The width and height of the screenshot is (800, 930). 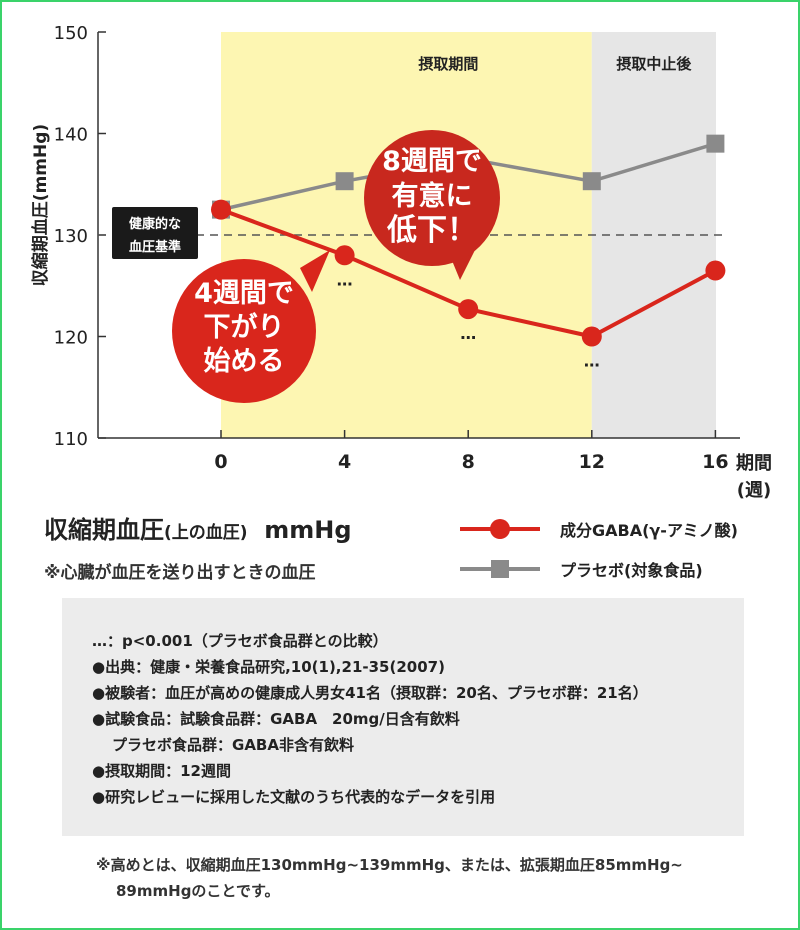 What do you see at coordinates (344, 462) in the screenshot?
I see `x-tick-label-4: 4` at bounding box center [344, 462].